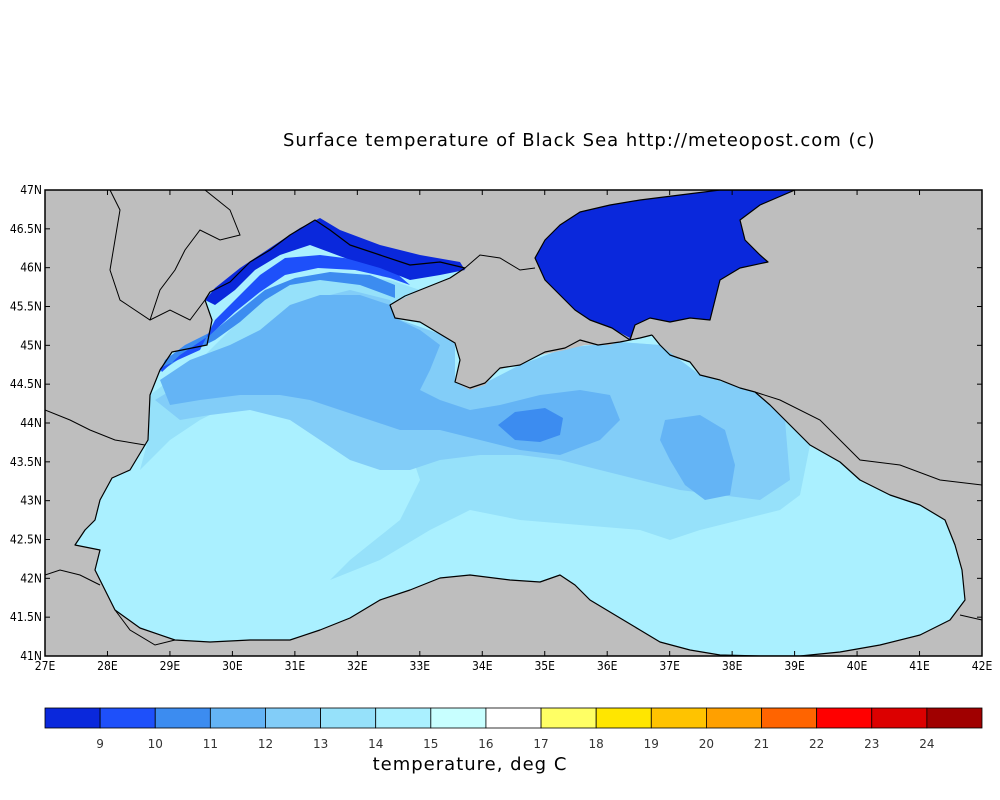 Image resolution: width=1000 pixels, height=800 pixels. Describe the element at coordinates (512, 326) in the screenshot. I see `crimea` at that location.